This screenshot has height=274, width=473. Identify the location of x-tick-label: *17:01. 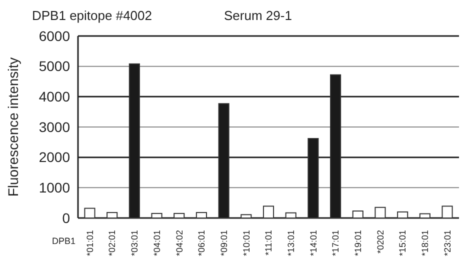
(335, 243).